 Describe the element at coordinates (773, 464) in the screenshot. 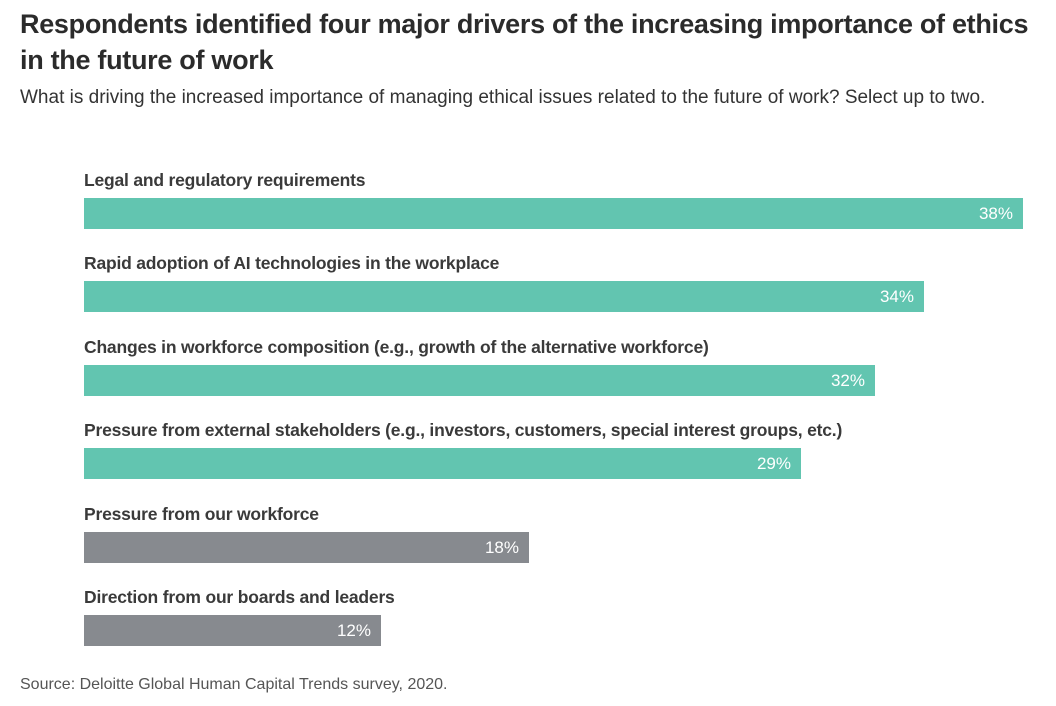

I see `bar-value-label: 29%` at that location.